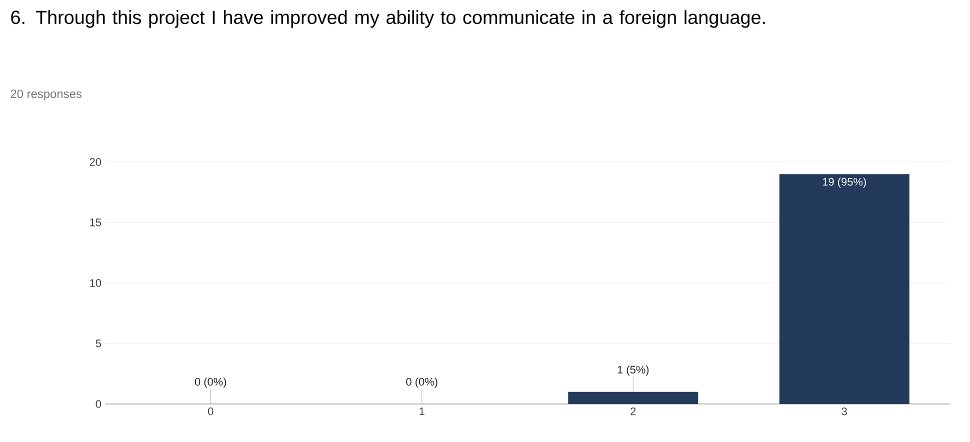 The height and width of the screenshot is (442, 970). What do you see at coordinates (99, 404) in the screenshot?
I see `y-tick-label: 0` at bounding box center [99, 404].